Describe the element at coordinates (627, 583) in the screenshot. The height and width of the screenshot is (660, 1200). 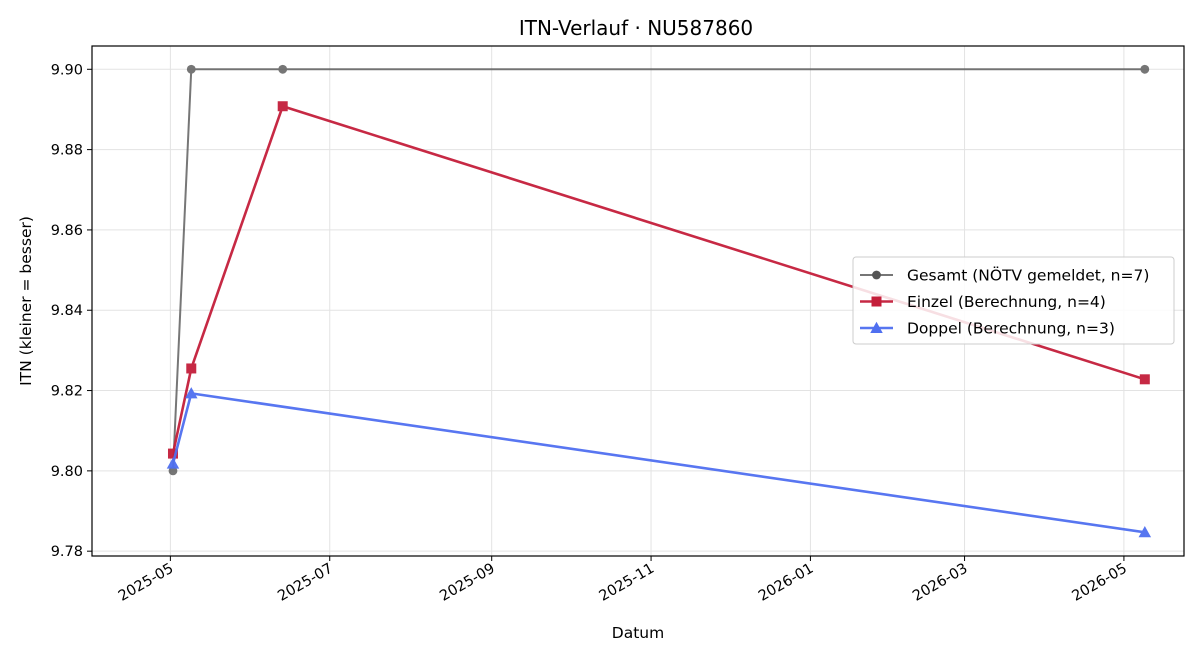
I see `x-tick-label: 2025-11` at that location.